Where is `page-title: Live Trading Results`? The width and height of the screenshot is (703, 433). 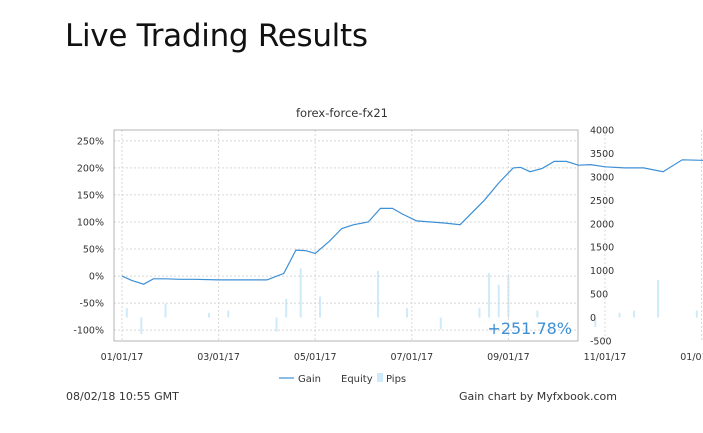
page-title: Live Trading Results is located at coordinates (216, 36).